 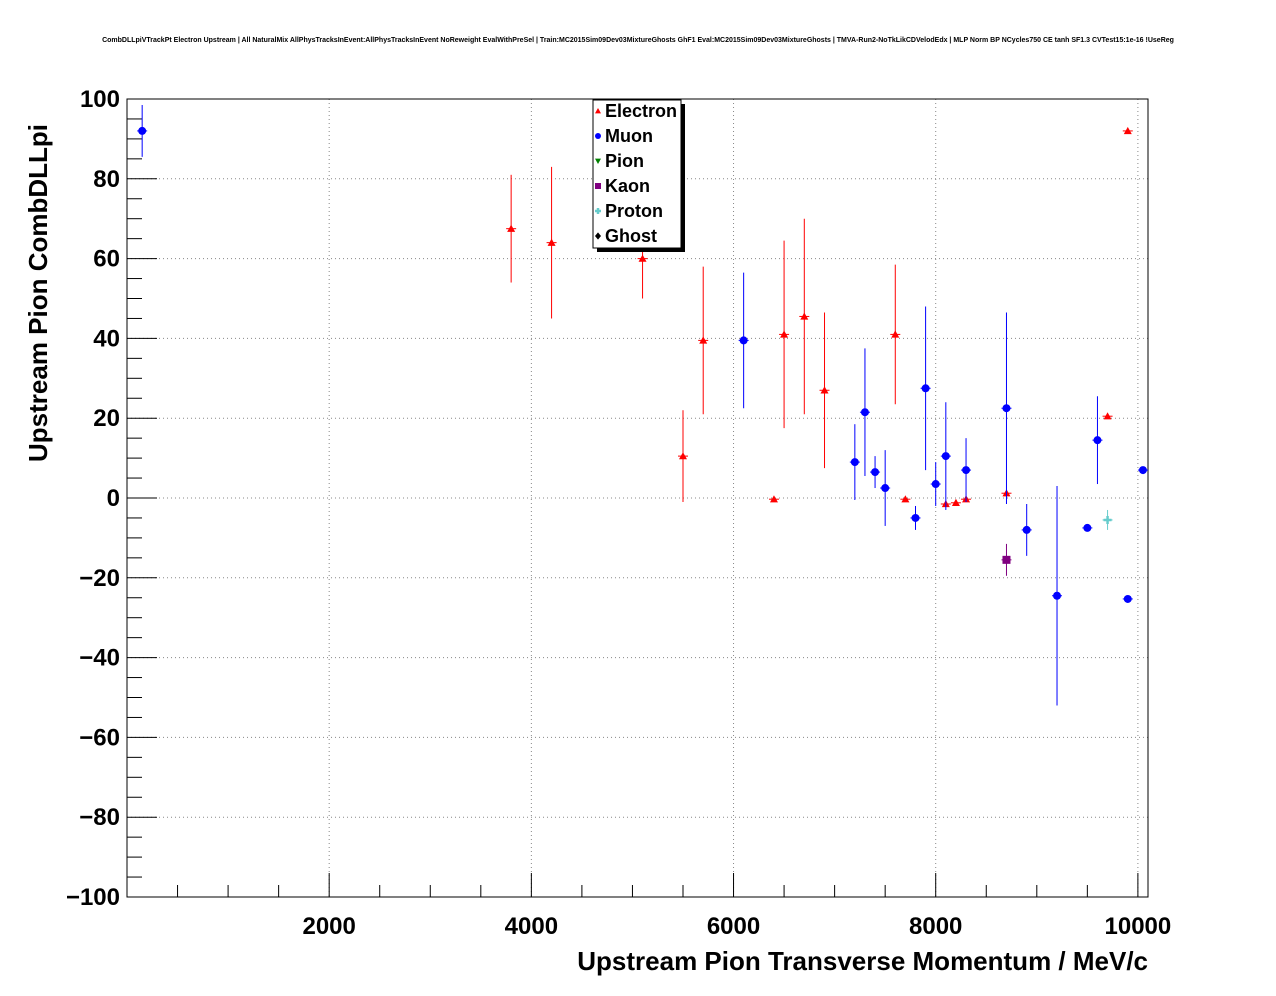 What do you see at coordinates (113, 498) in the screenshot?
I see `y-tick-label: 0` at bounding box center [113, 498].